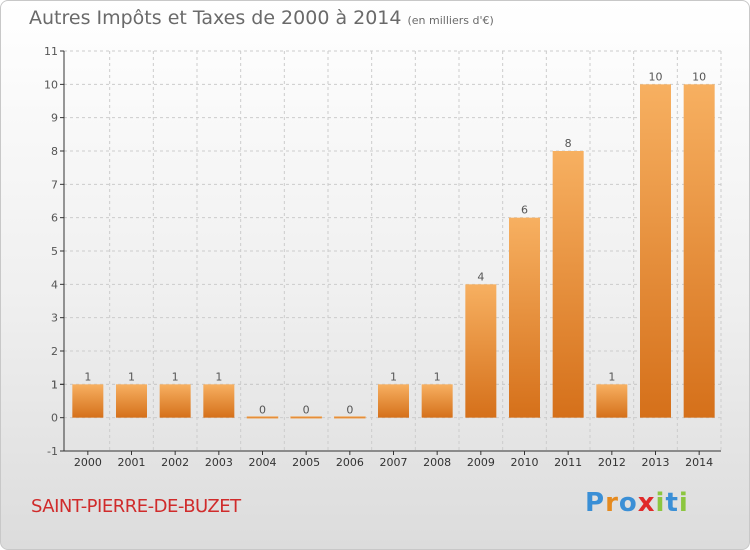 The width and height of the screenshot is (750, 550). What do you see at coordinates (54, 151) in the screenshot?
I see `y-tick-label: 8` at bounding box center [54, 151].